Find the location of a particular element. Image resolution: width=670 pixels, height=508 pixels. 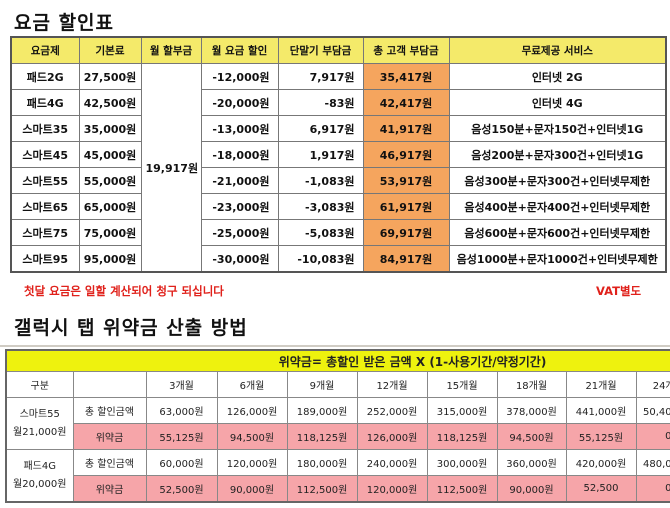

months-header-row: 구분 3개월 6개월 9개월 12개월 15개월 18개월 21개월 24개월 is located at coordinates (337, 384).